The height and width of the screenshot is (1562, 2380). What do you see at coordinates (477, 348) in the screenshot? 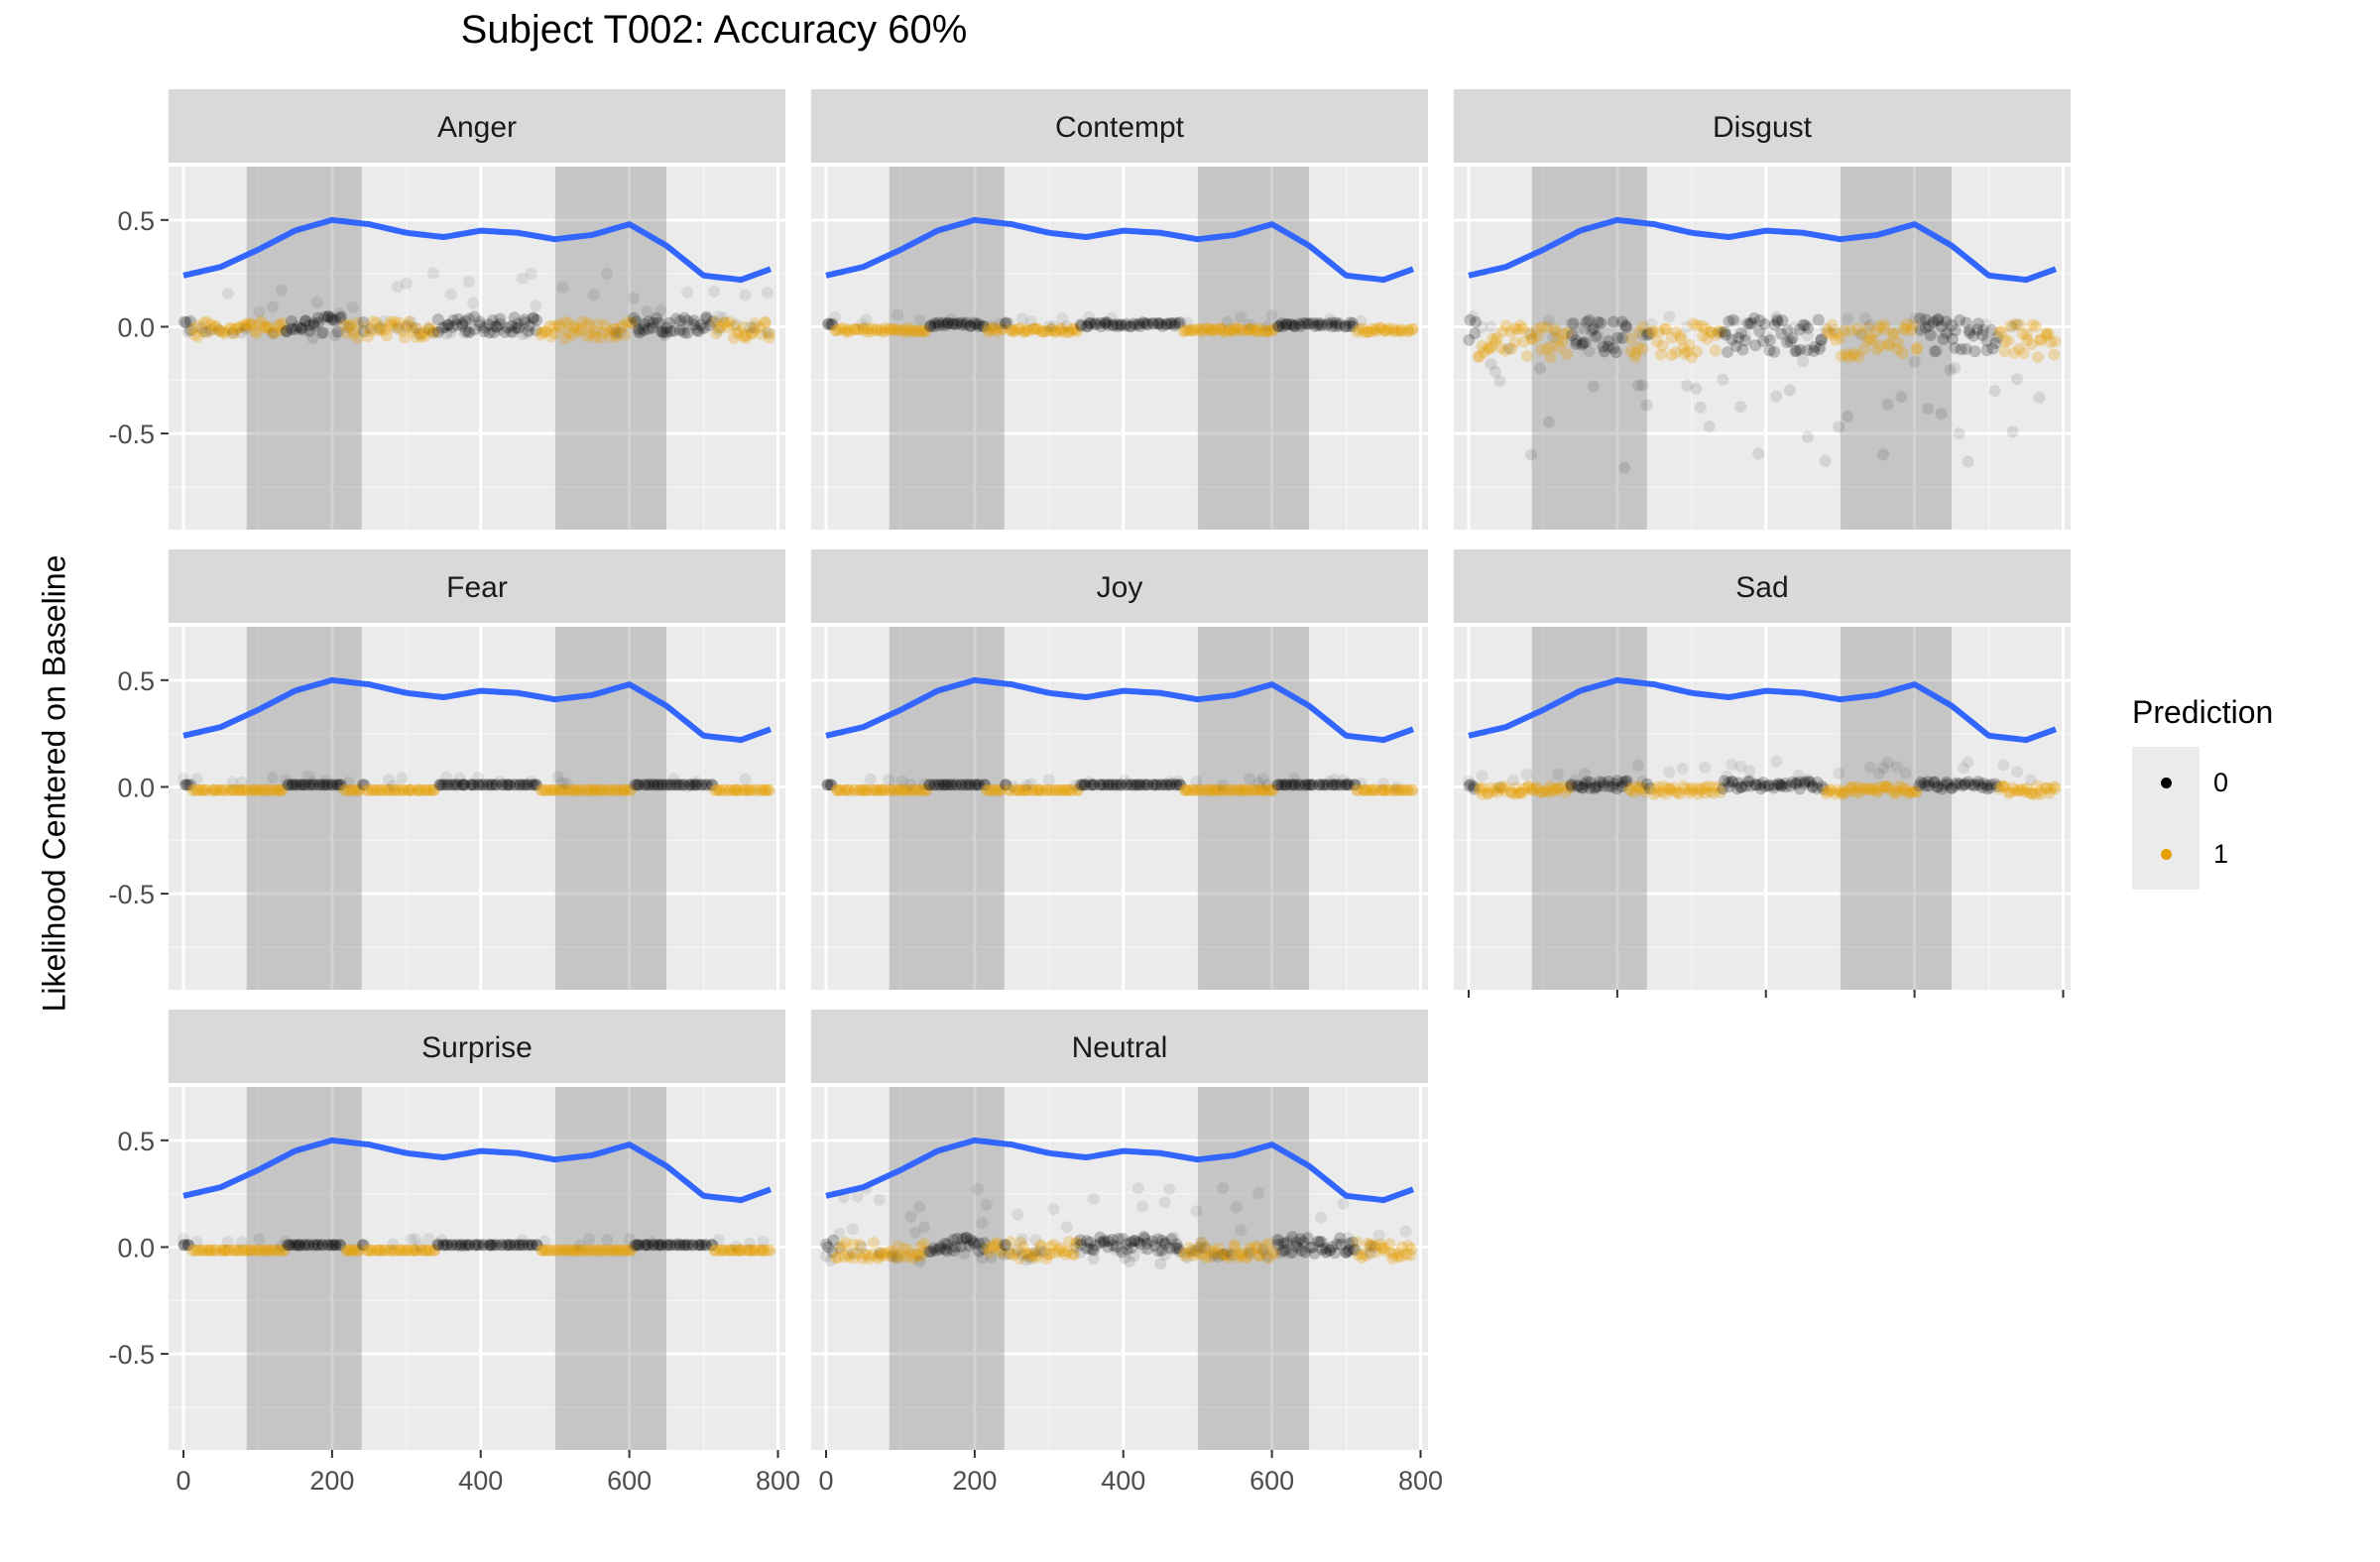
I see `panel-bg-anger` at bounding box center [477, 348].